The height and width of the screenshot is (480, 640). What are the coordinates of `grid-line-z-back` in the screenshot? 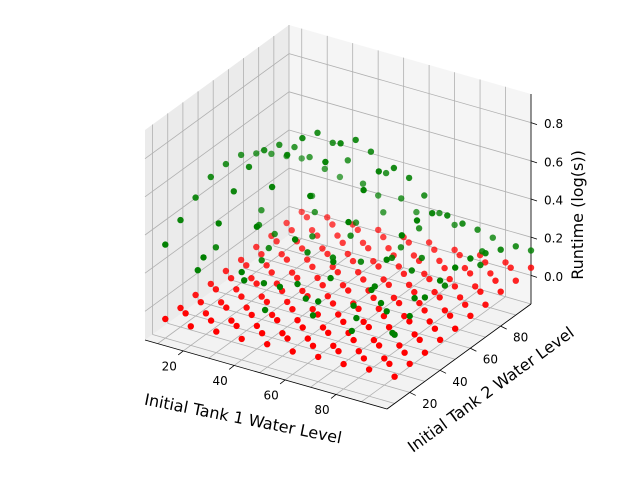 It's located at (410, 202).